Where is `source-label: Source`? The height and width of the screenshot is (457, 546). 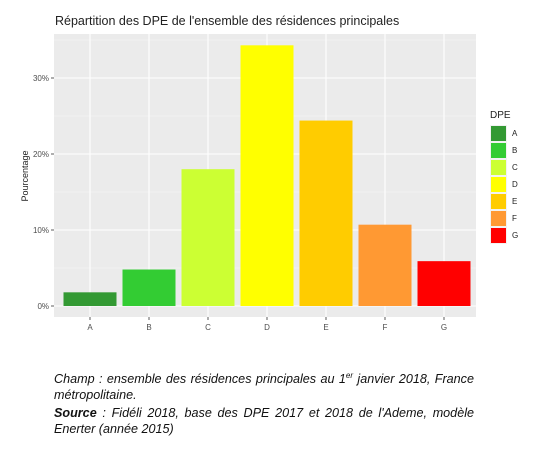
source-label: Source is located at coordinates (75, 413).